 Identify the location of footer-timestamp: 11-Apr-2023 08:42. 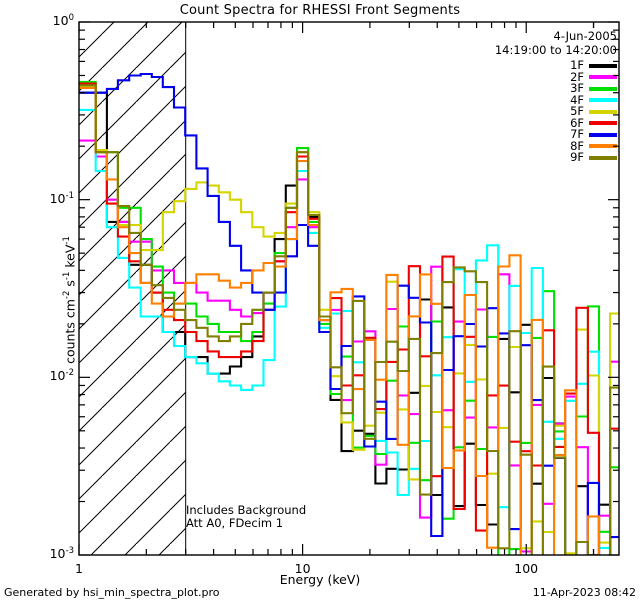
(584, 592).